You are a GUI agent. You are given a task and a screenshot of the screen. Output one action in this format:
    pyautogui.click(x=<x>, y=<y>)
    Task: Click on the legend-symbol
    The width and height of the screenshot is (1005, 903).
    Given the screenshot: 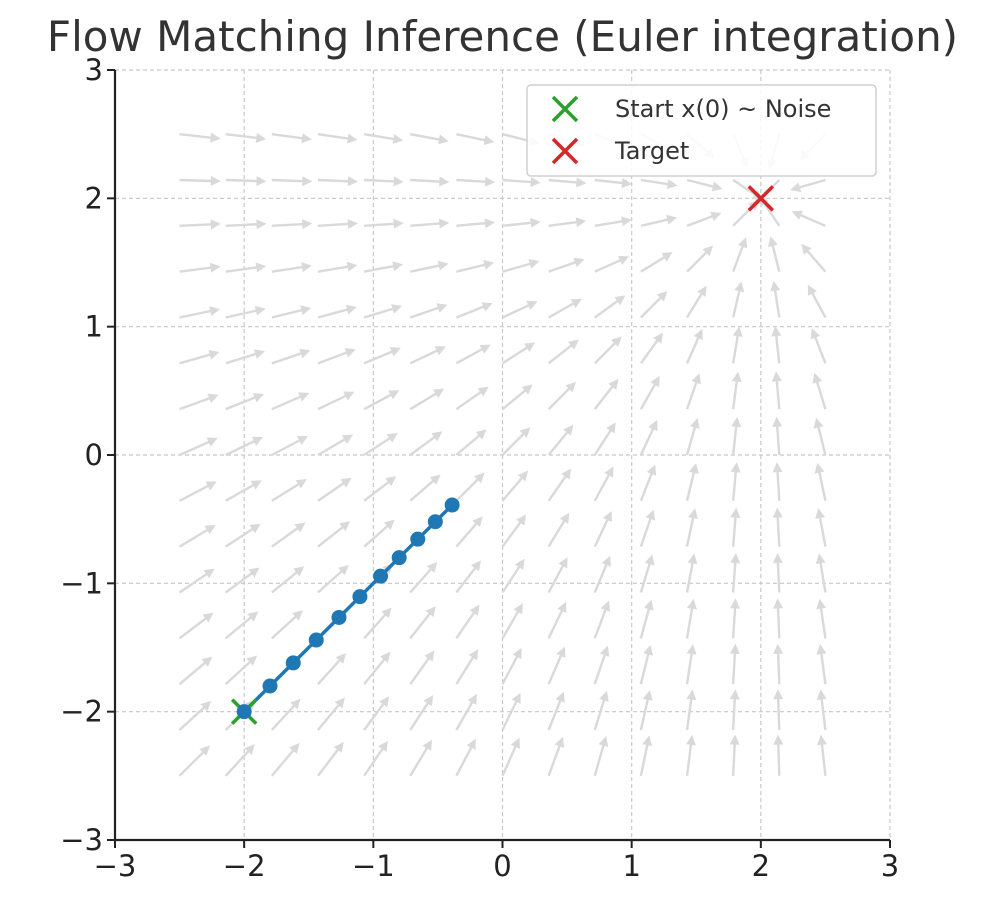 What is the action you would take?
    pyautogui.click(x=565, y=151)
    